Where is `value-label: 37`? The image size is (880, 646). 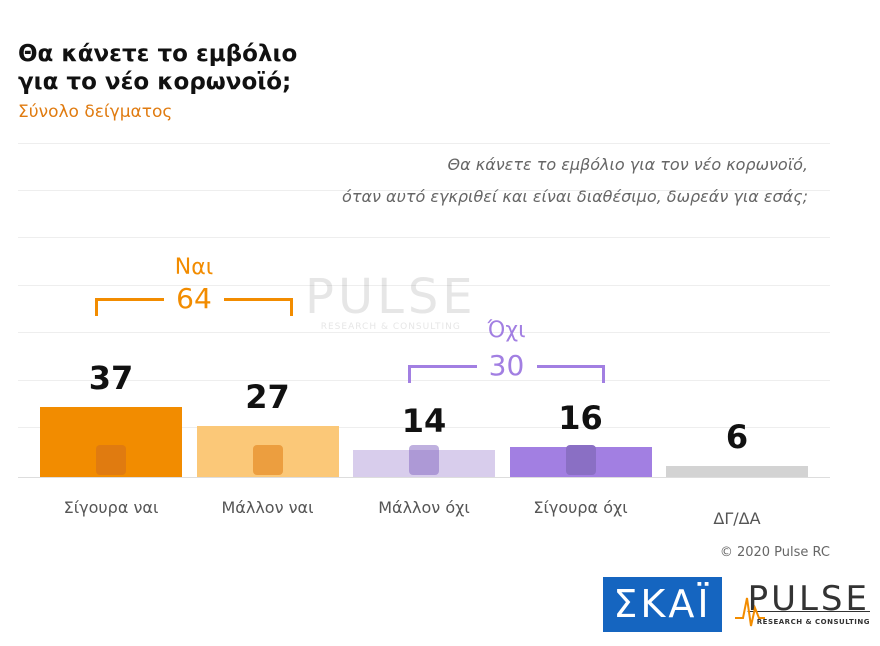 value-label: 37 is located at coordinates (111, 377).